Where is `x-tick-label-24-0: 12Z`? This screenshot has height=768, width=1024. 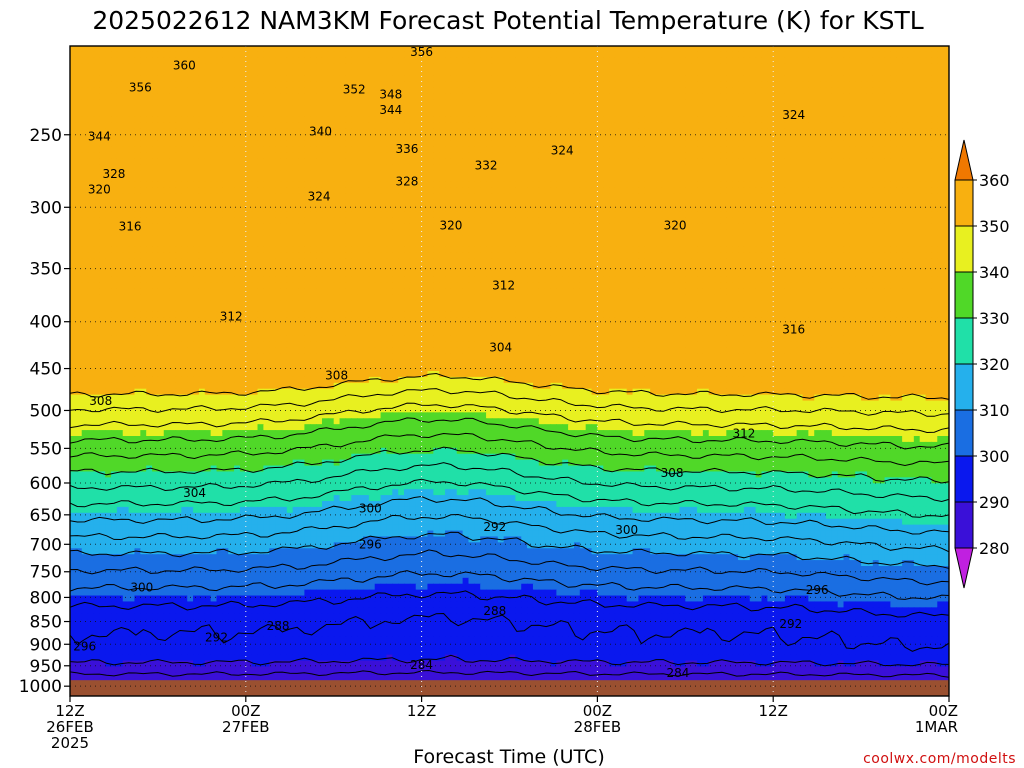 x-tick-label-24-0: 12Z is located at coordinates (421, 711).